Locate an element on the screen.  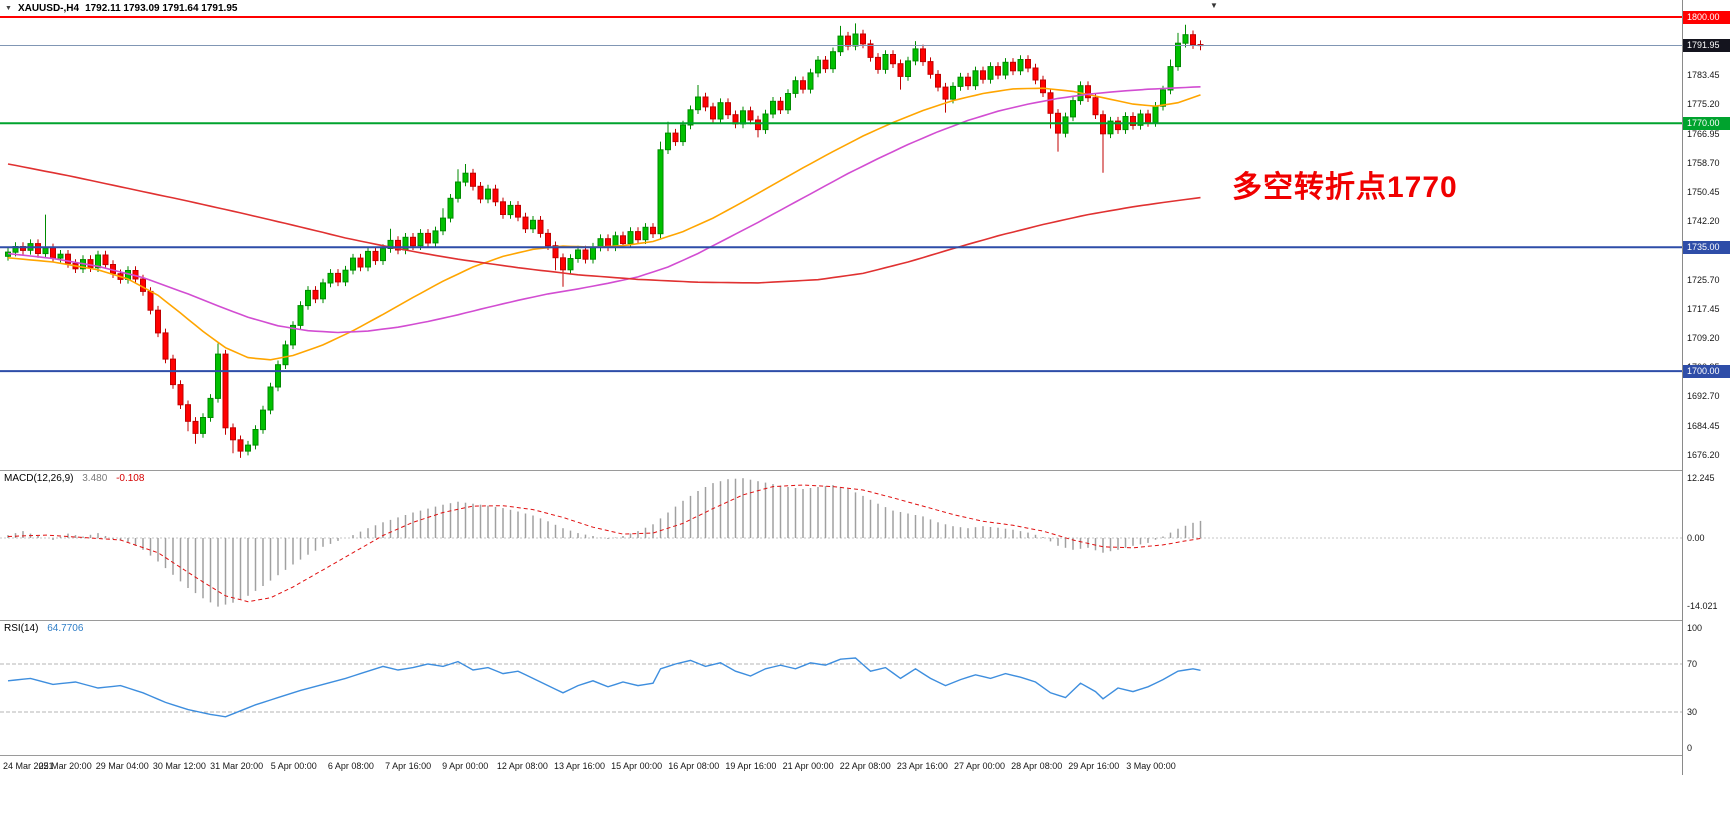
time-axis-label: 28 Apr 08:00 is located at coordinates (1037, 766).